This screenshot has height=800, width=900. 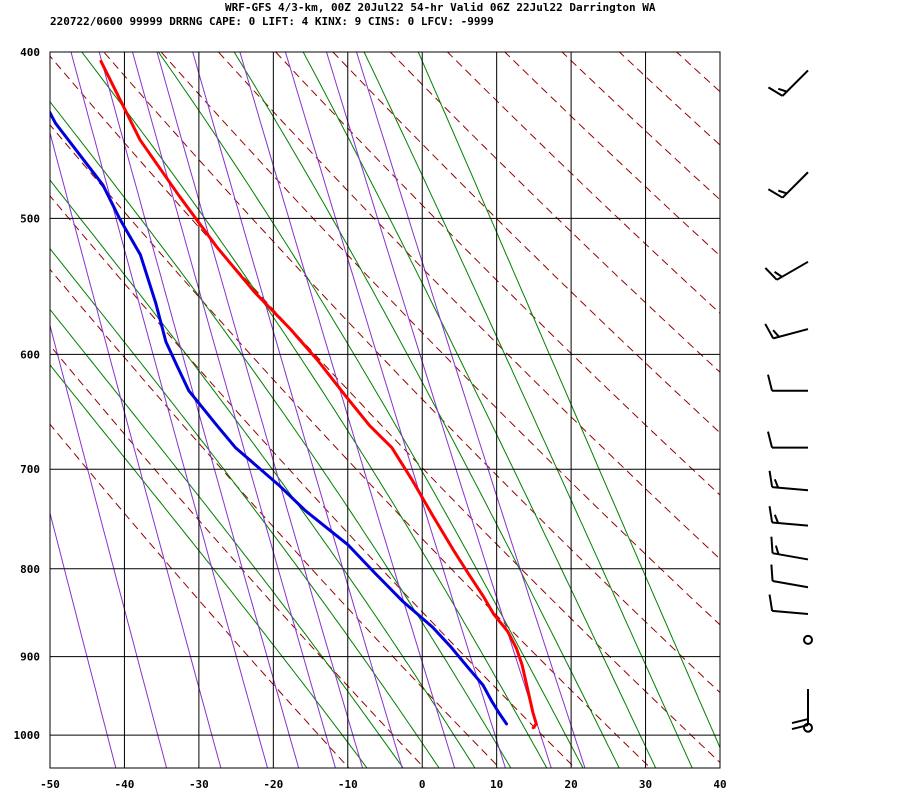 I want to click on x-tick-label: -40, so click(x=125, y=784).